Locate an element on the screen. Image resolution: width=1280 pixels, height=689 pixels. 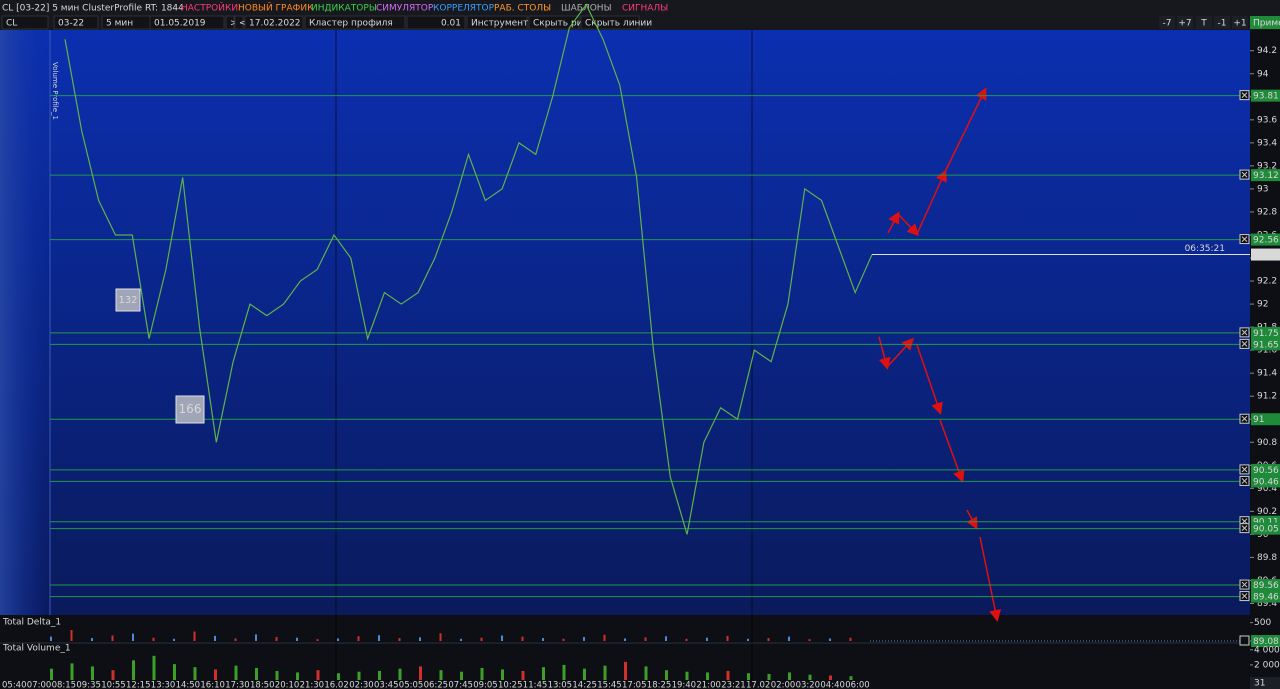
menu-item: НАСТРОЙКИ is located at coordinates (209, 8).